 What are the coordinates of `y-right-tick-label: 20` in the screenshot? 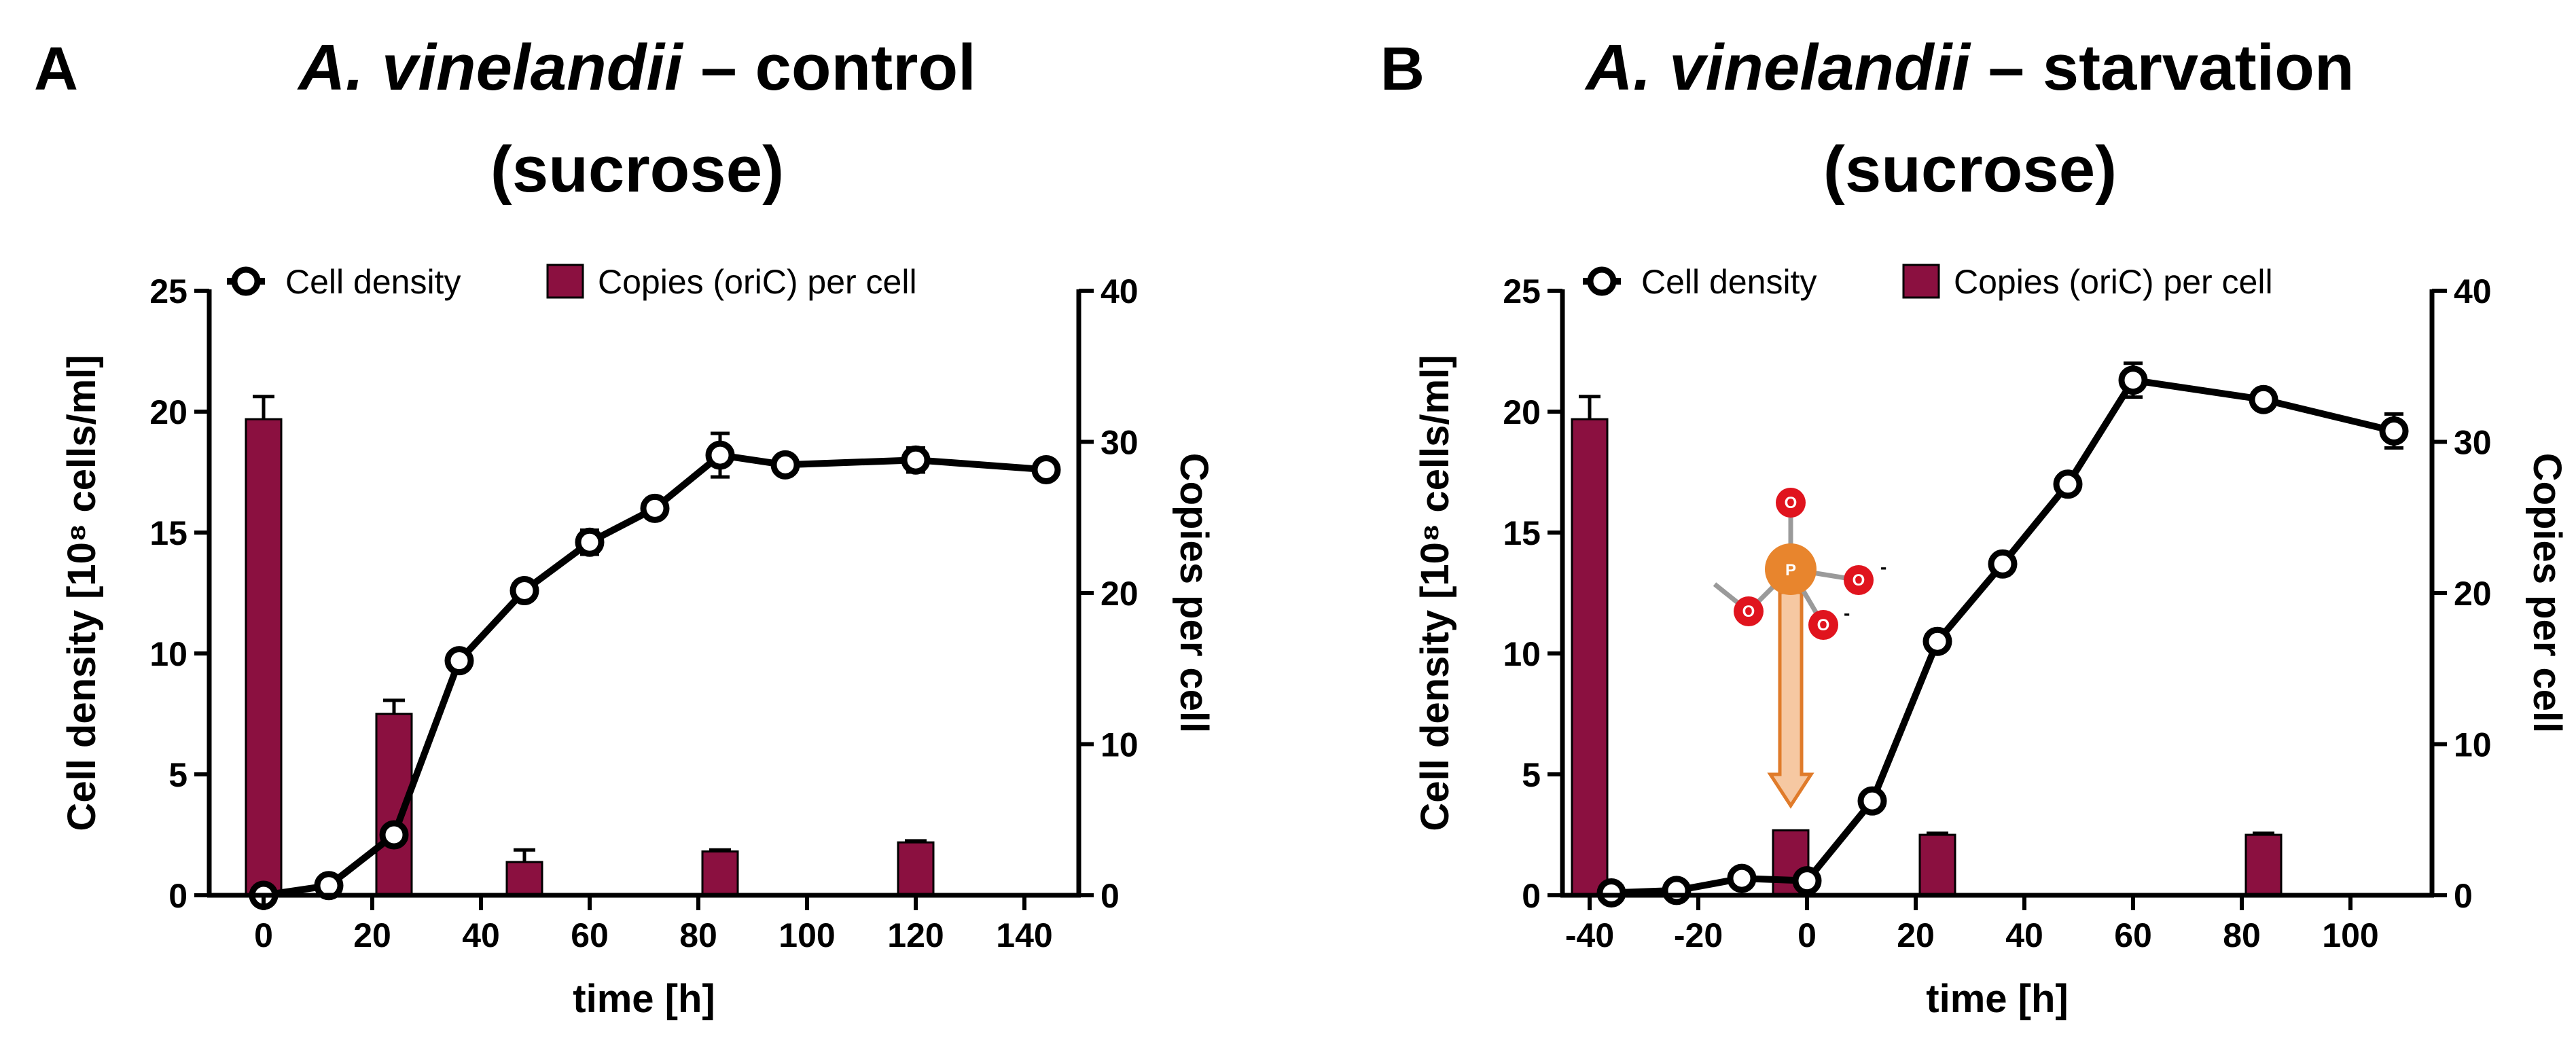 It's located at (1120, 594).